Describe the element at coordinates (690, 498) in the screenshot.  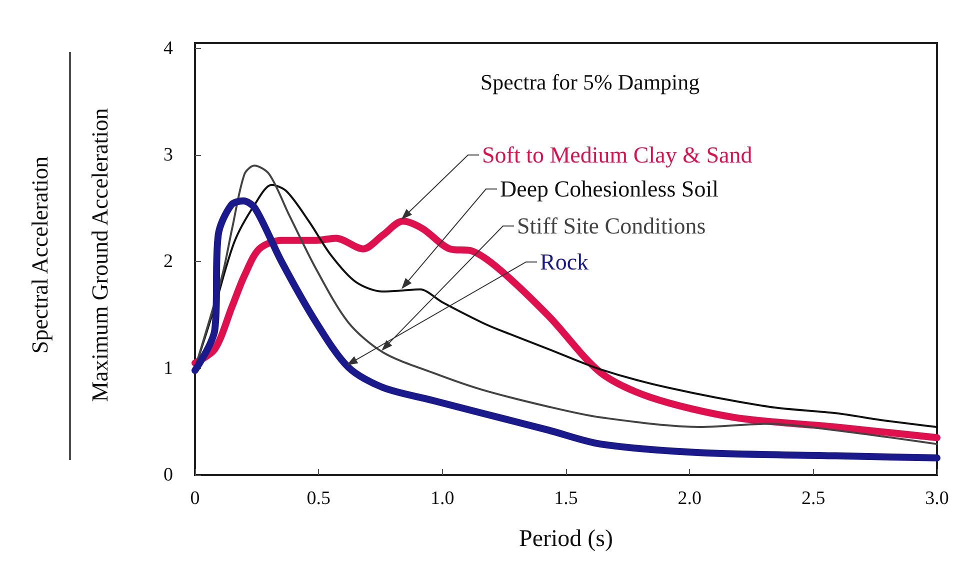
I see `x-tick-label: 2.0` at that location.